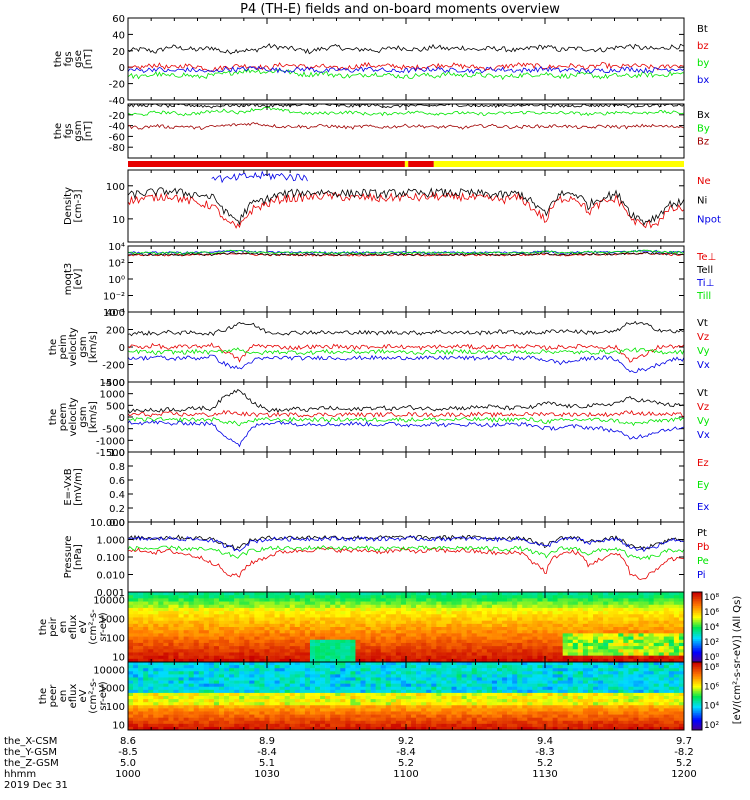 The width and height of the screenshot is (750, 800). What do you see at coordinates (703, 365) in the screenshot?
I see `legend-Vx: Vx` at bounding box center [703, 365].